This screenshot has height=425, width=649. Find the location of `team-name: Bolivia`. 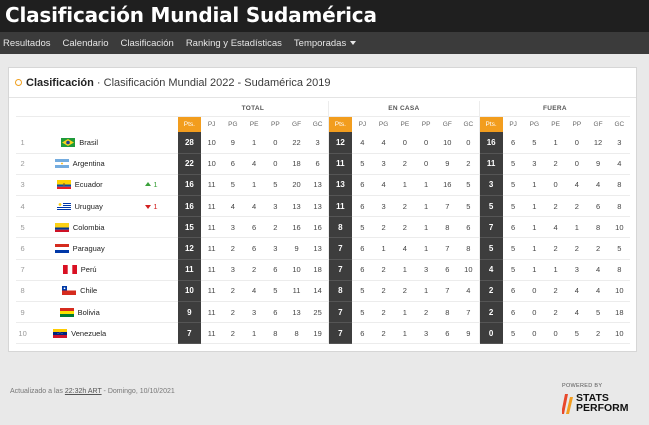

team-name: Bolivia is located at coordinates (88, 312).